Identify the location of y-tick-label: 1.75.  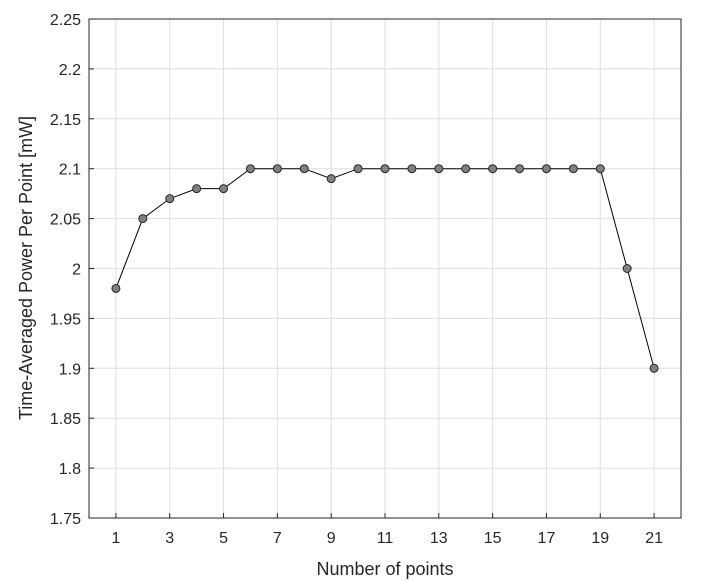
(65, 519).